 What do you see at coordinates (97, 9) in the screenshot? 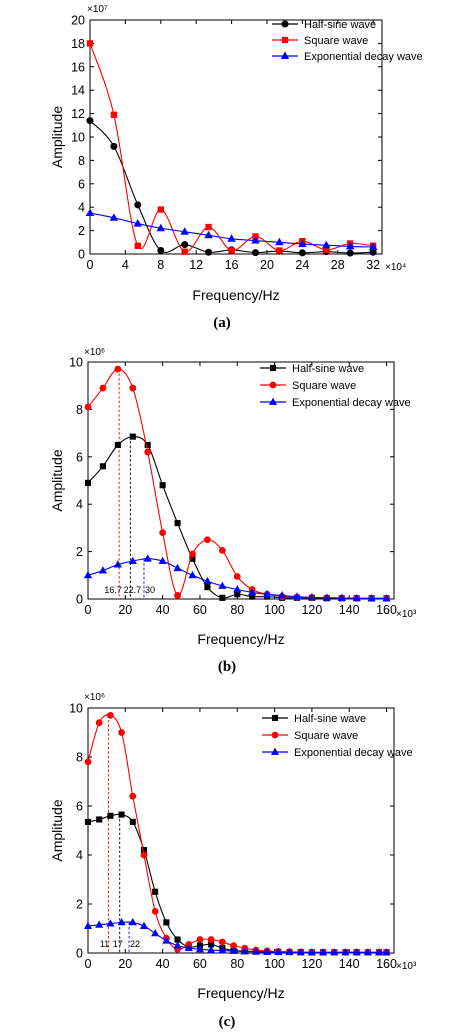
I see `y-axis-multiplier: ×10⁷` at bounding box center [97, 9].